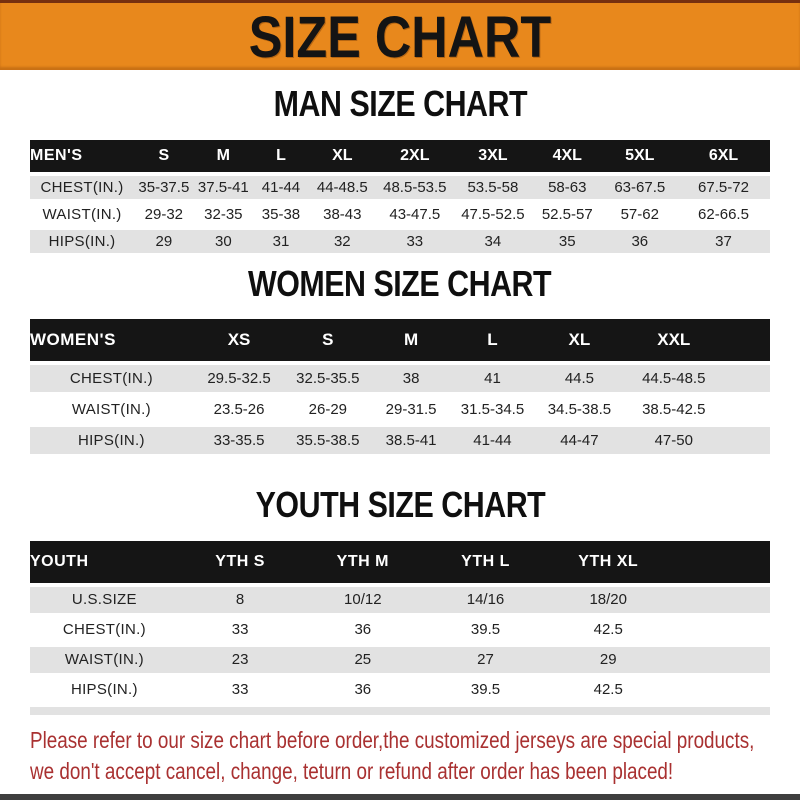 This screenshot has height=800, width=800. What do you see at coordinates (673, 379) in the screenshot?
I see `size-cell: 44.5-48.5` at bounding box center [673, 379].